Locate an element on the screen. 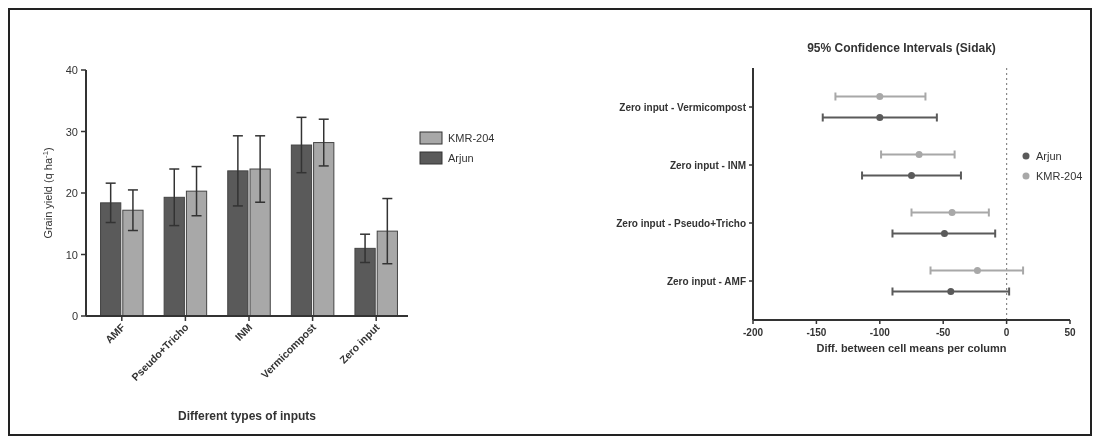 The image size is (1100, 444). x-tick-label: -200 is located at coordinates (753, 332).